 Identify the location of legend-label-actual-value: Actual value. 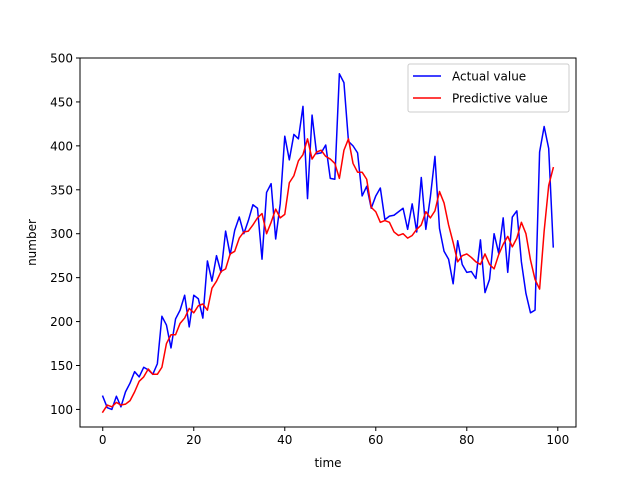
(489, 77).